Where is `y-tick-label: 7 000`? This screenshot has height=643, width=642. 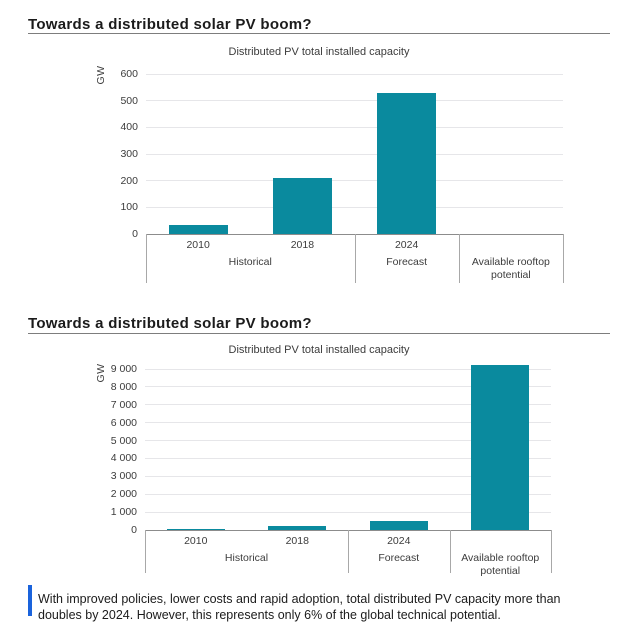 y-tick-label: 7 000 is located at coordinates (123, 404).